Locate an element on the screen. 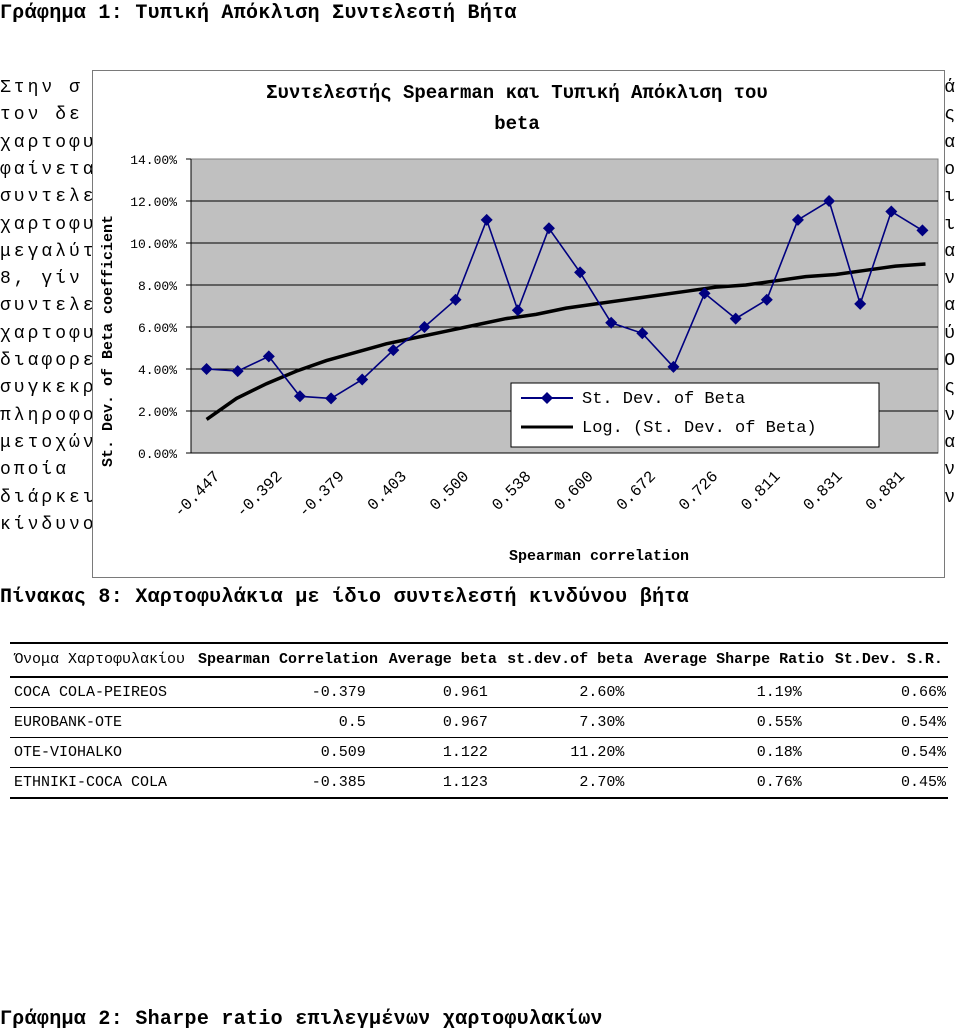  x-axis-label: Spearman correlation is located at coordinates (599, 556).